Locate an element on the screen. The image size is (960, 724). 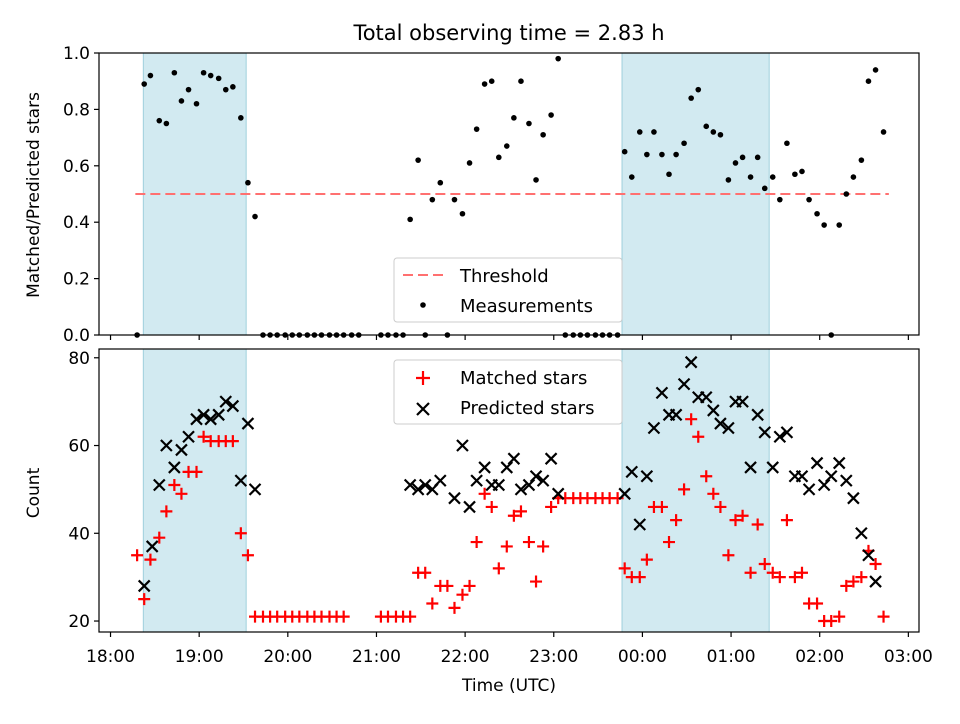
x-tick-label: 20:00 is located at coordinates (287, 657).